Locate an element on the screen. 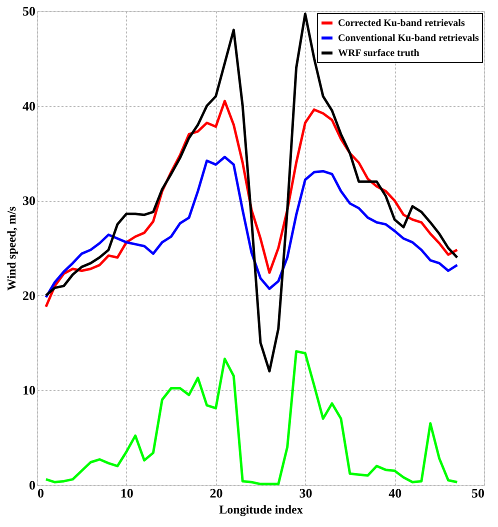  y-tick-label: 40 is located at coordinates (29, 106).